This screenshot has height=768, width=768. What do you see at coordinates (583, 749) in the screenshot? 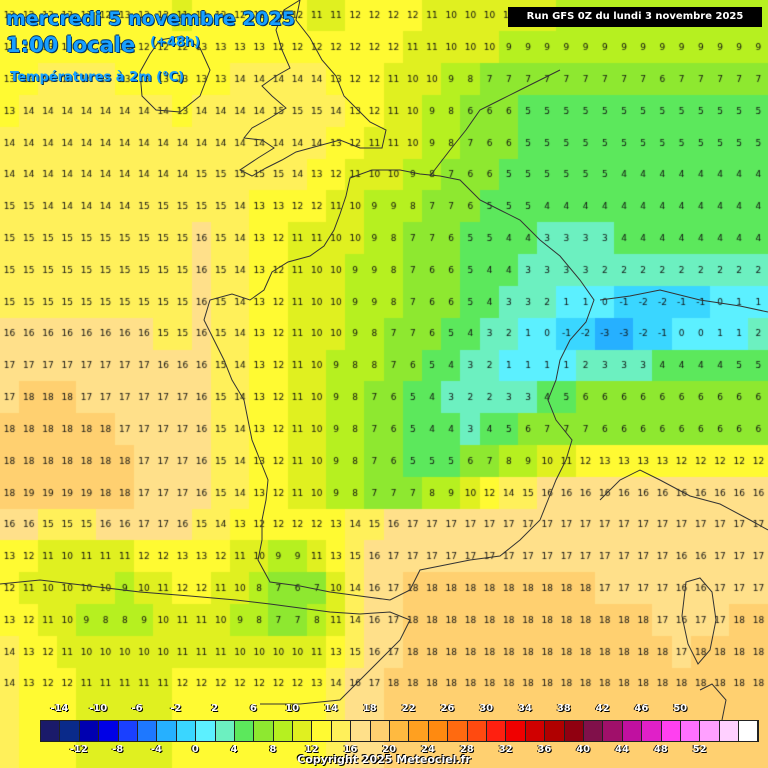
I see `legend-label: 40` at bounding box center [583, 749].